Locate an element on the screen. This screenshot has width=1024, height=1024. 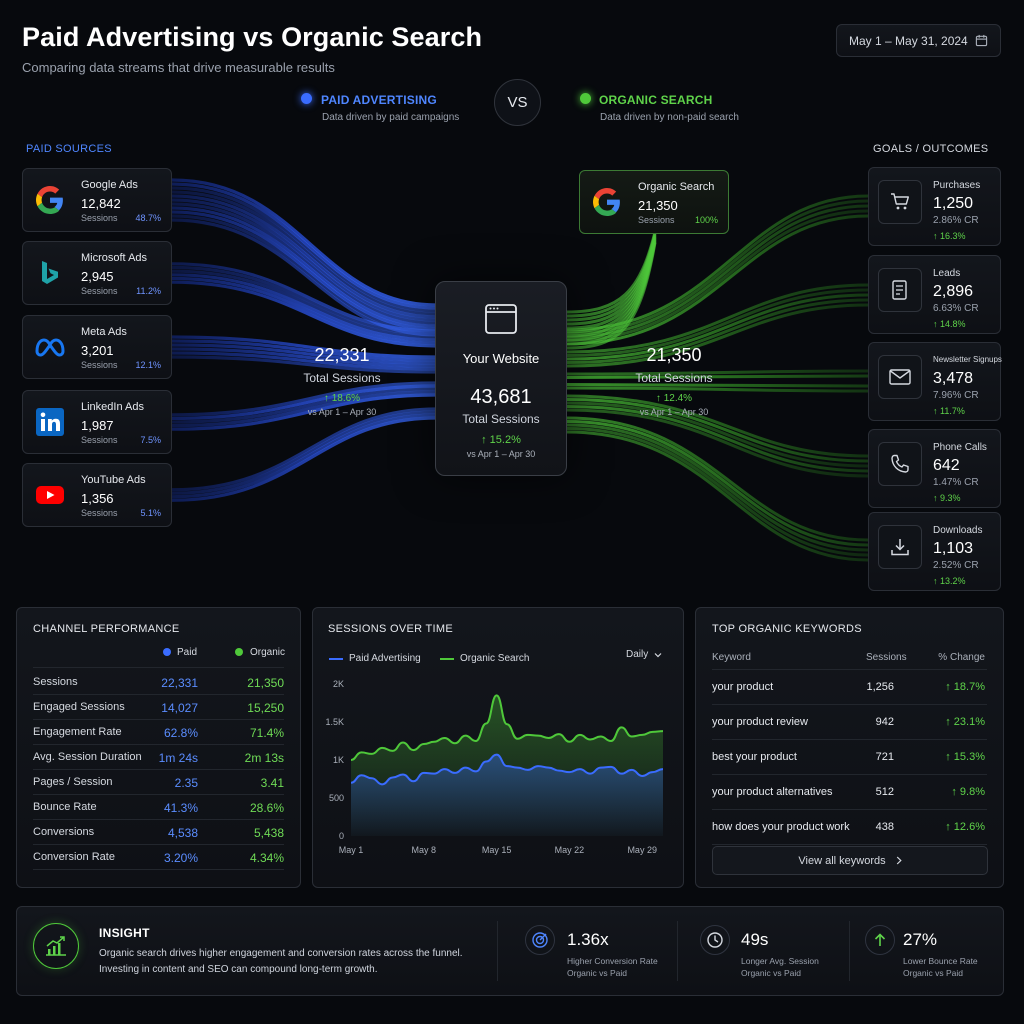
clock-icon is located at coordinates (715, 940).